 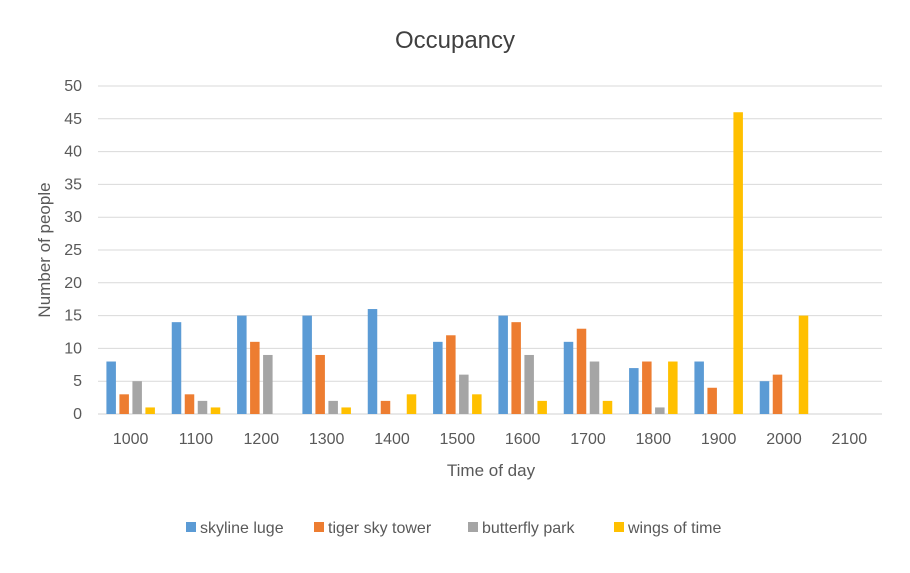 I want to click on y-tick-label: 25, so click(x=73, y=250).